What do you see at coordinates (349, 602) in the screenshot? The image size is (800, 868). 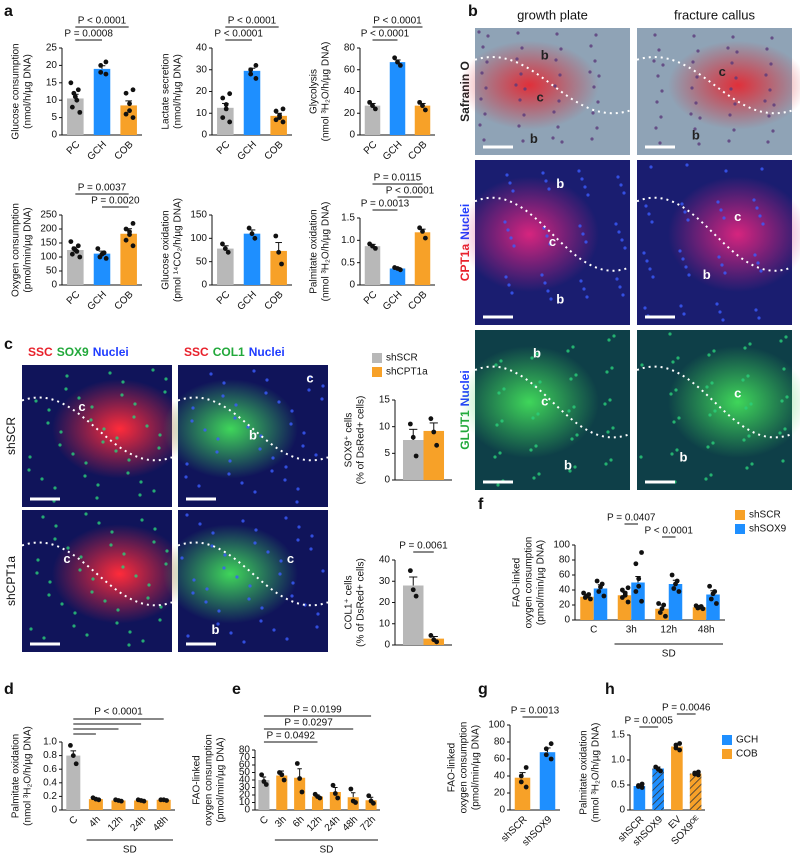 I see `y-axis-label: COL1⁺ cells` at bounding box center [349, 602].